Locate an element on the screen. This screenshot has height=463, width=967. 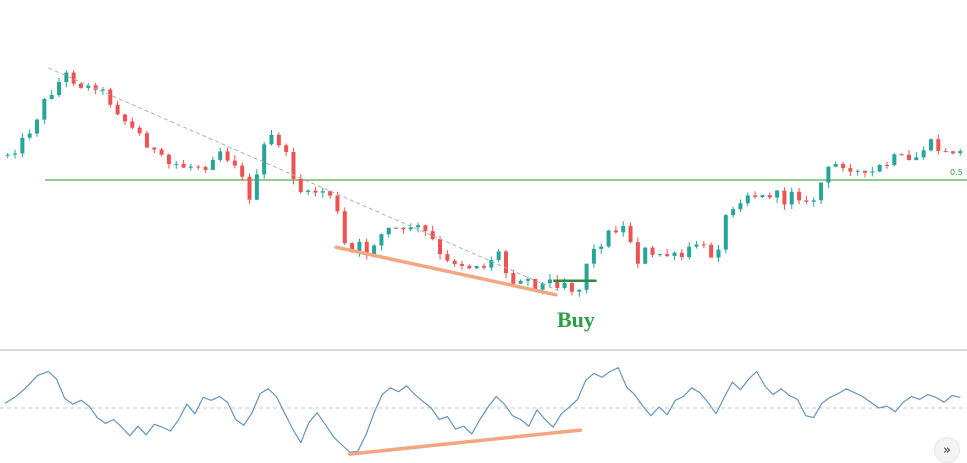
buy-signal-label: Buy is located at coordinates (576, 319).